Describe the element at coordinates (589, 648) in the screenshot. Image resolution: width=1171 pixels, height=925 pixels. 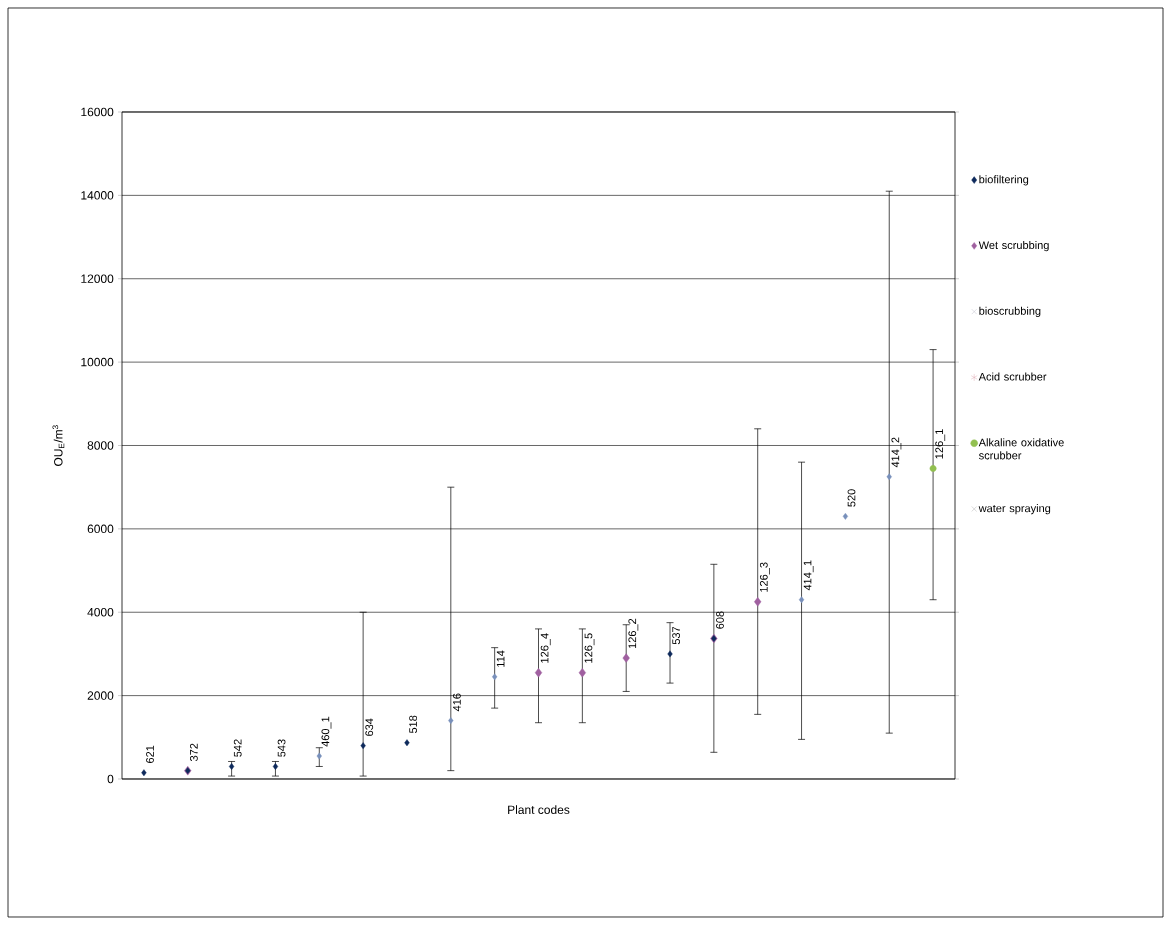
I see `x-tick-label: 126_5` at that location.